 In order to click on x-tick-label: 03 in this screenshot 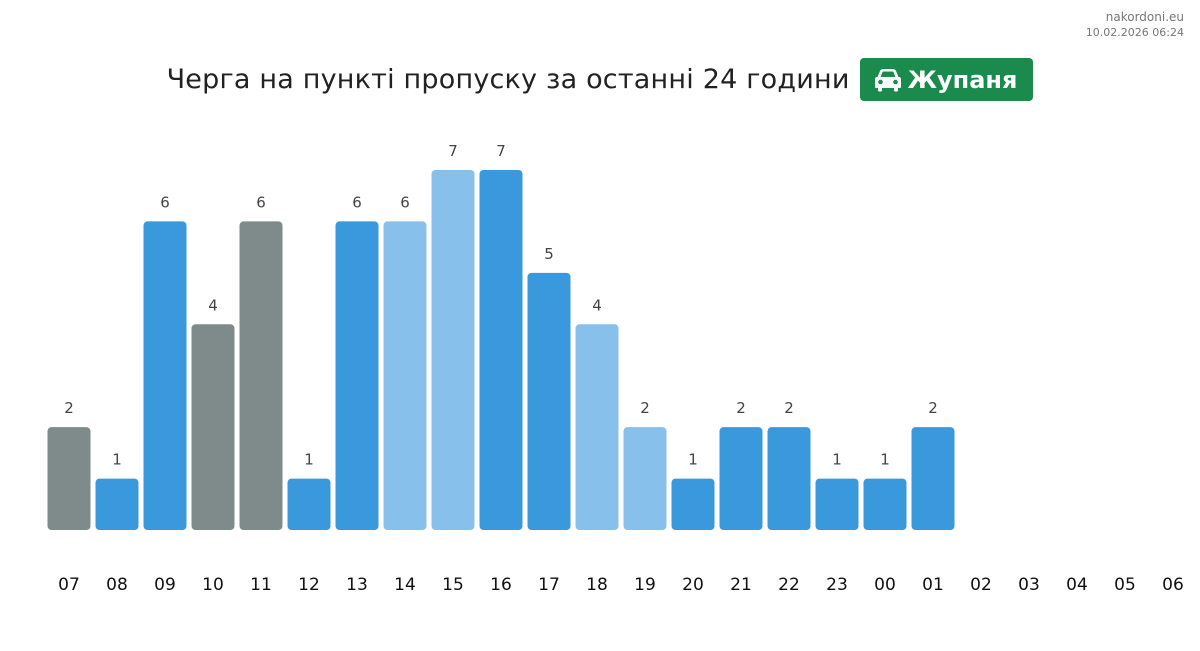, I will do `click(1029, 585)`.